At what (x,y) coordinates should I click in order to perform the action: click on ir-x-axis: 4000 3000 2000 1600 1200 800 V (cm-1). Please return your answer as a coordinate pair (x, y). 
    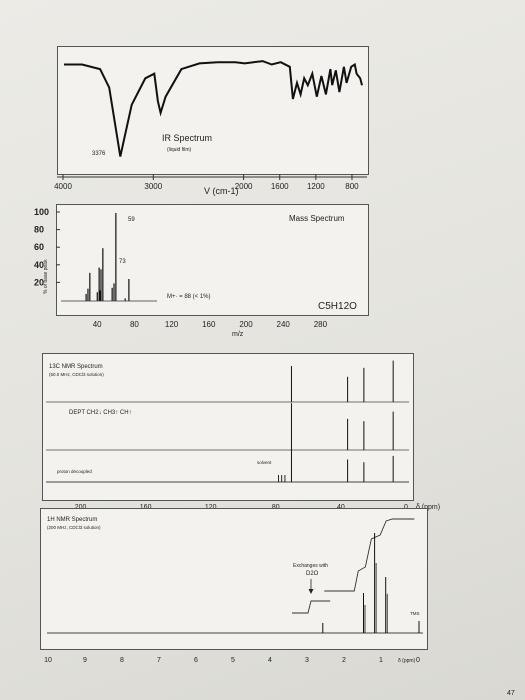
    Looking at the image, I should click on (210, 185).